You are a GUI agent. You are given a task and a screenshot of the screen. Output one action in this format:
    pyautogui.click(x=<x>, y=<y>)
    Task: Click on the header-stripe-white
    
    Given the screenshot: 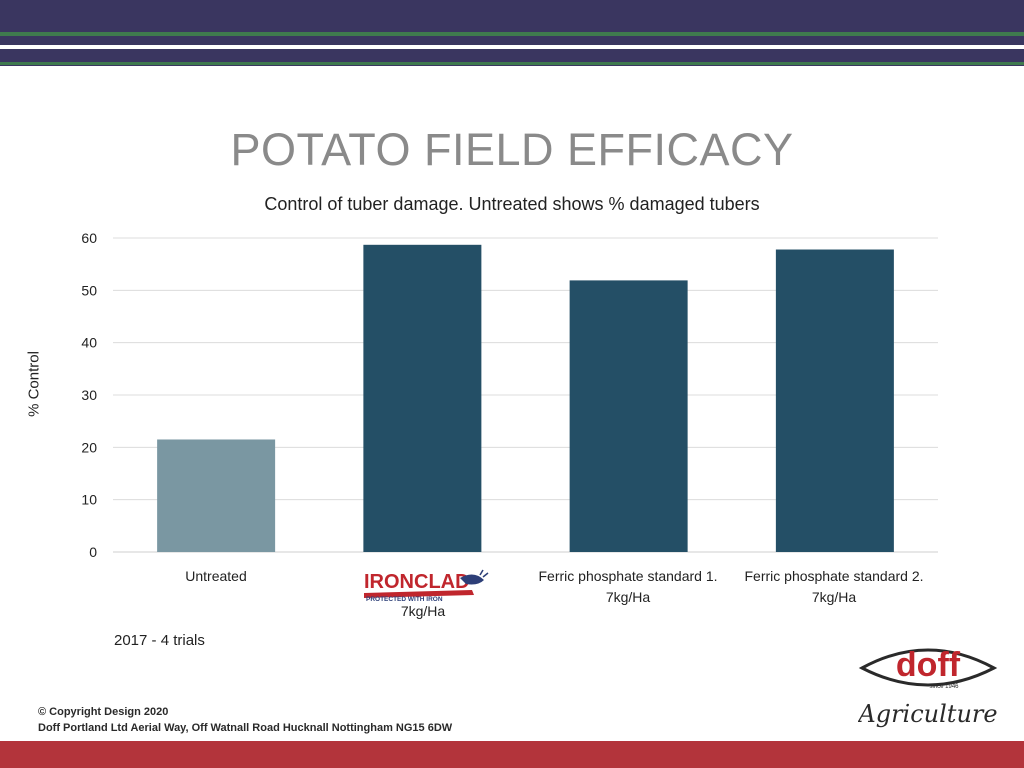 What is the action you would take?
    pyautogui.click(x=512, y=47)
    